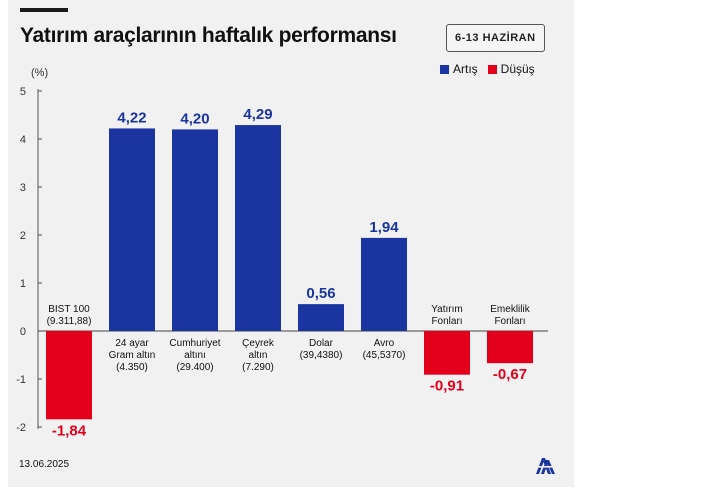 The width and height of the screenshot is (702, 489). Describe the element at coordinates (39, 73) in the screenshot. I see `y-axis-label: (%)` at that location.